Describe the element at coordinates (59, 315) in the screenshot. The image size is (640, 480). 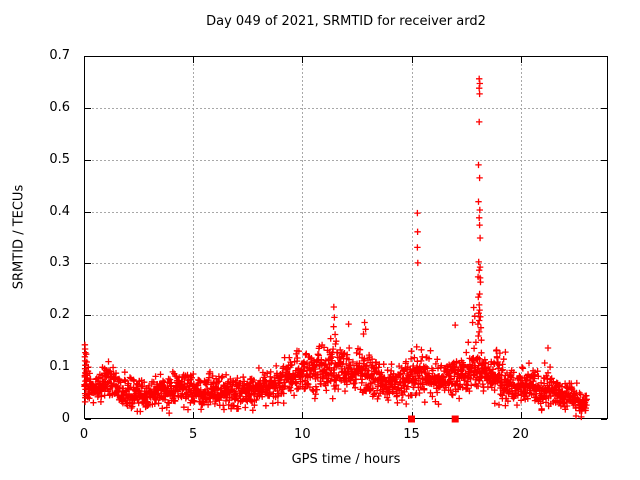
I see `y-tick-label: 0.2` at that location.